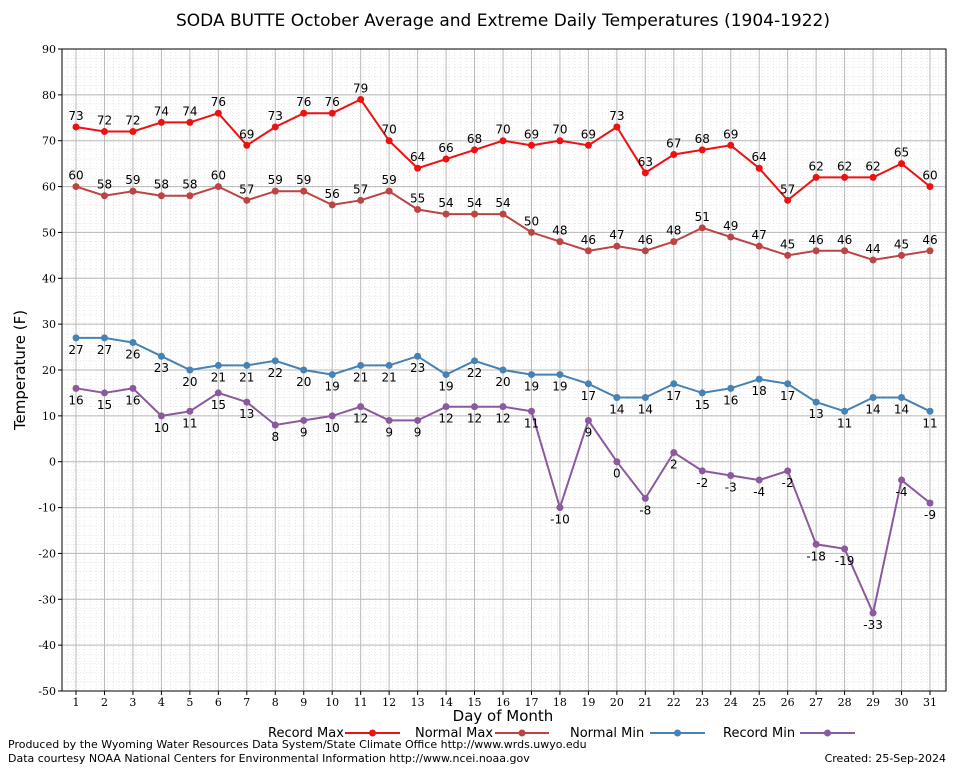 This screenshot has width=954, height=768. What do you see at coordinates (49, 278) in the screenshot?
I see `y-tick-label: 40` at bounding box center [49, 278].